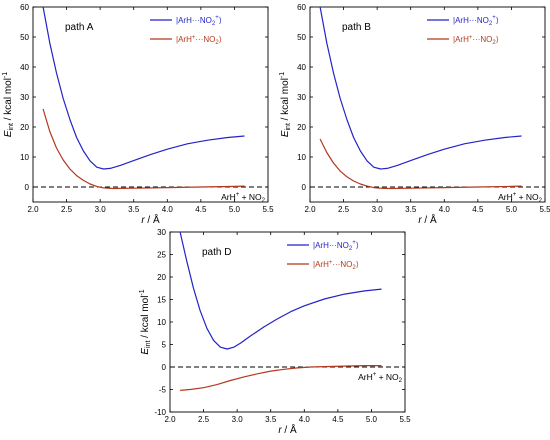  I want to click on panel-label: path D, so click(216, 252).